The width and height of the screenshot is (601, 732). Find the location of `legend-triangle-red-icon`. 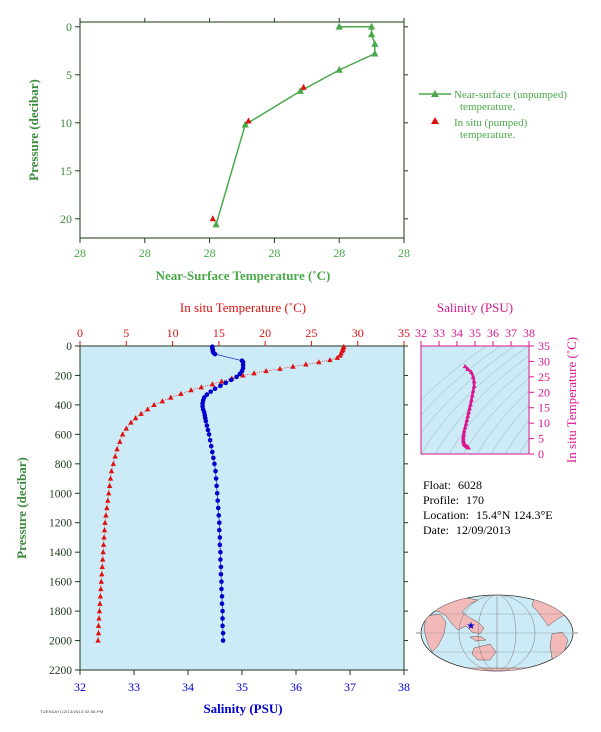

legend-triangle-red-icon is located at coordinates (435, 120).